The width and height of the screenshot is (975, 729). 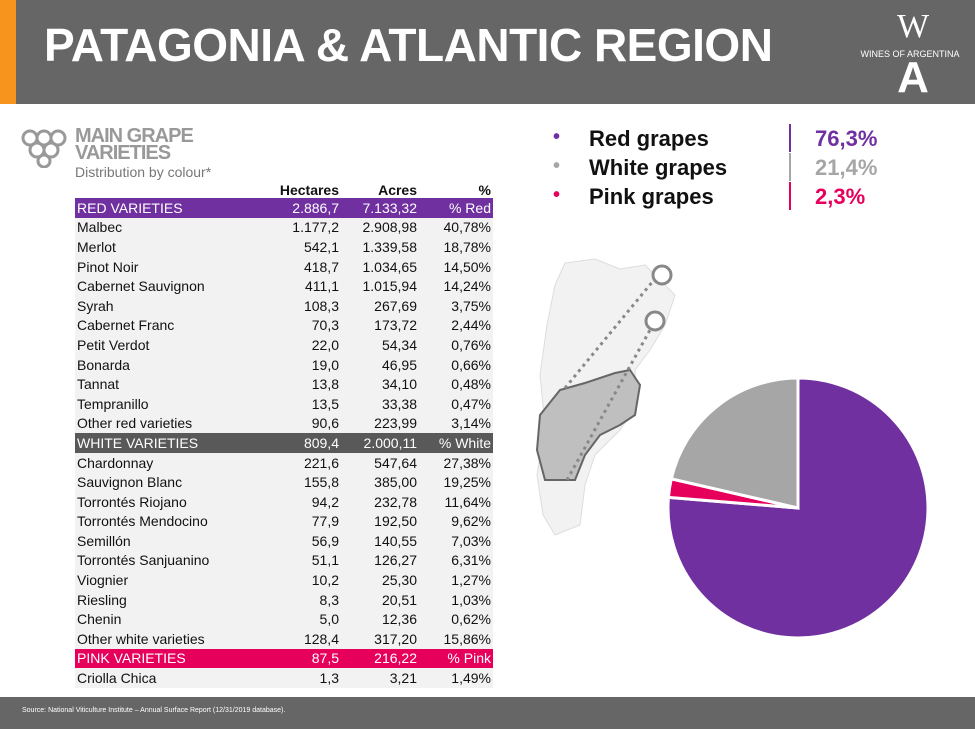 I want to click on cell: % Red, so click(x=456, y=208).